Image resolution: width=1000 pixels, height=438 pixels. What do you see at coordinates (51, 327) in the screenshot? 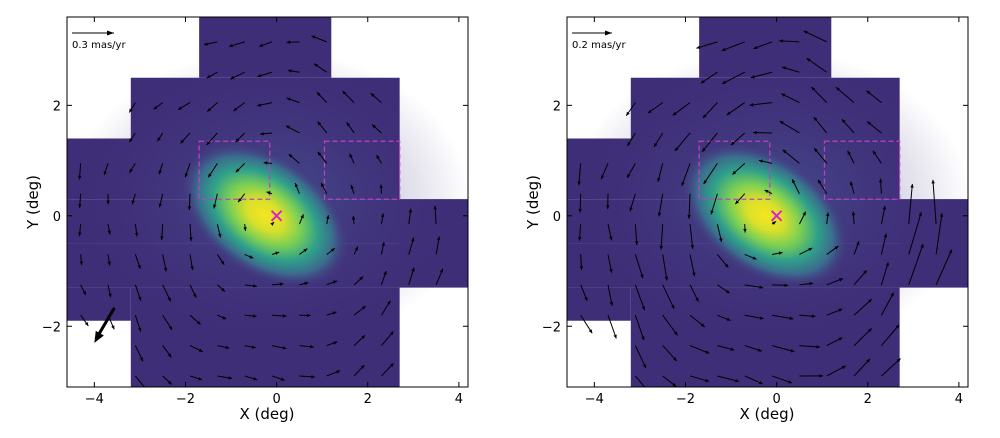
I see `y-tick-label: −2` at bounding box center [51, 327].